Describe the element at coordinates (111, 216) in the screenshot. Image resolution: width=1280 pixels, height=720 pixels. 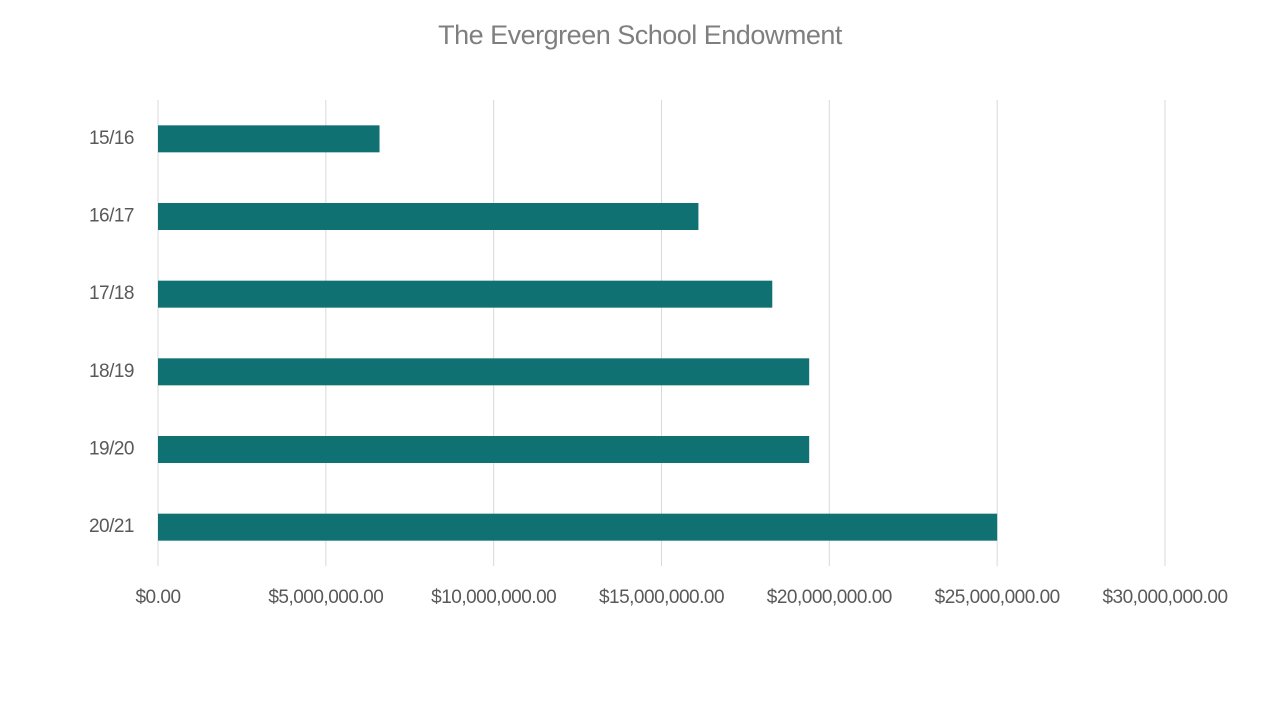
I see `y-tick-label: 16/17` at that location.